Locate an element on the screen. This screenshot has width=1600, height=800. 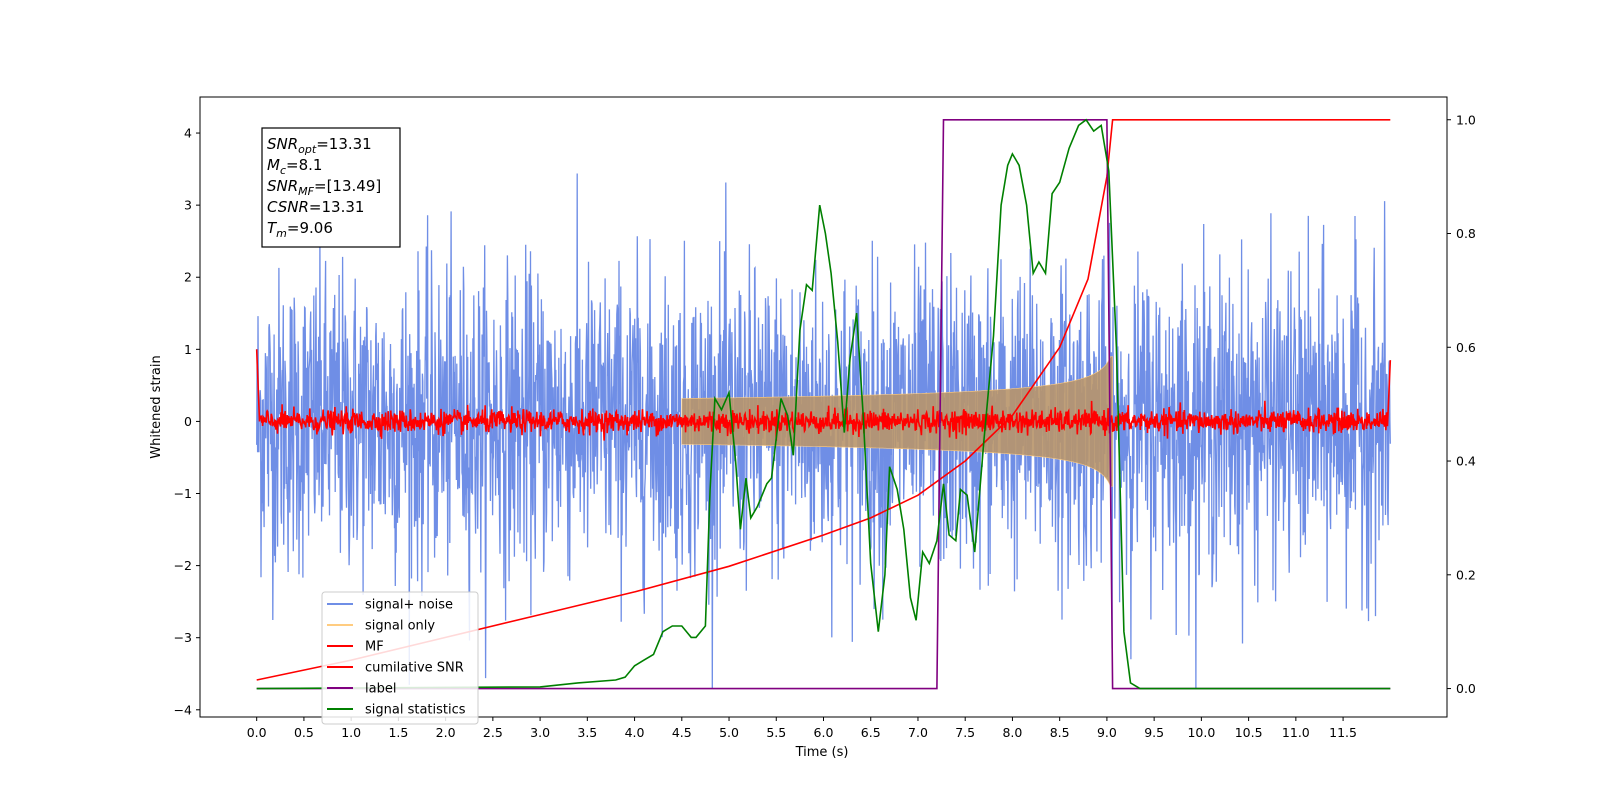
legend-label: signal statistics is located at coordinates (415, 710).